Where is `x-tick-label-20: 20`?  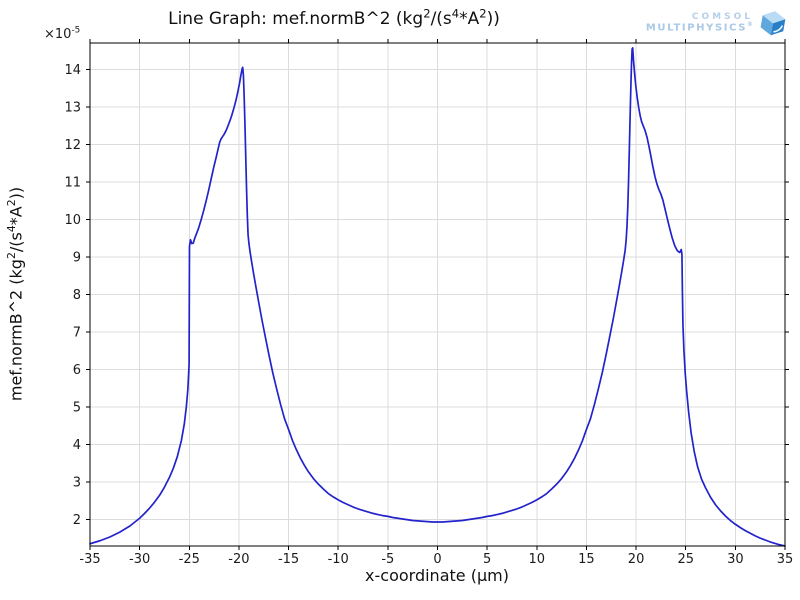
x-tick-label-20: 20 is located at coordinates (636, 559).